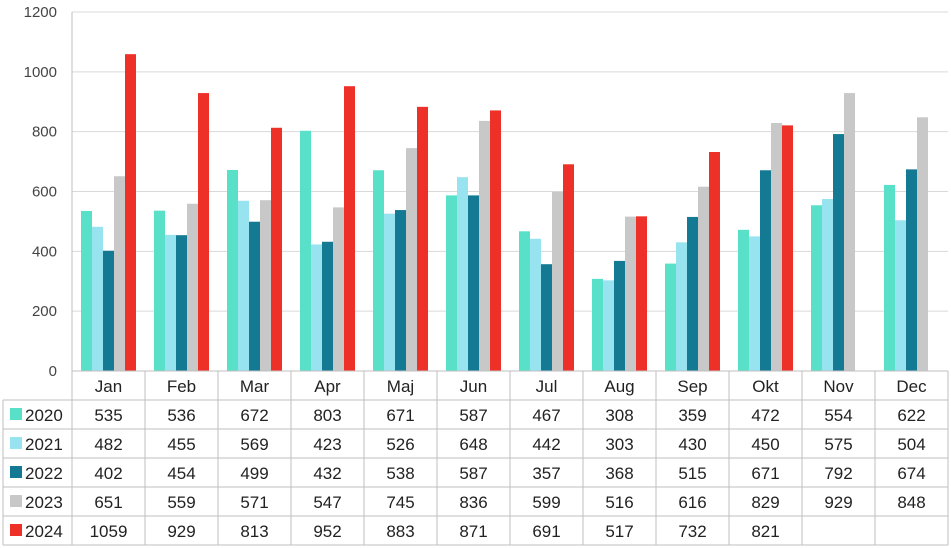 Image resolution: width=951 pixels, height=548 pixels. I want to click on data-table-cell: 368, so click(619, 473).